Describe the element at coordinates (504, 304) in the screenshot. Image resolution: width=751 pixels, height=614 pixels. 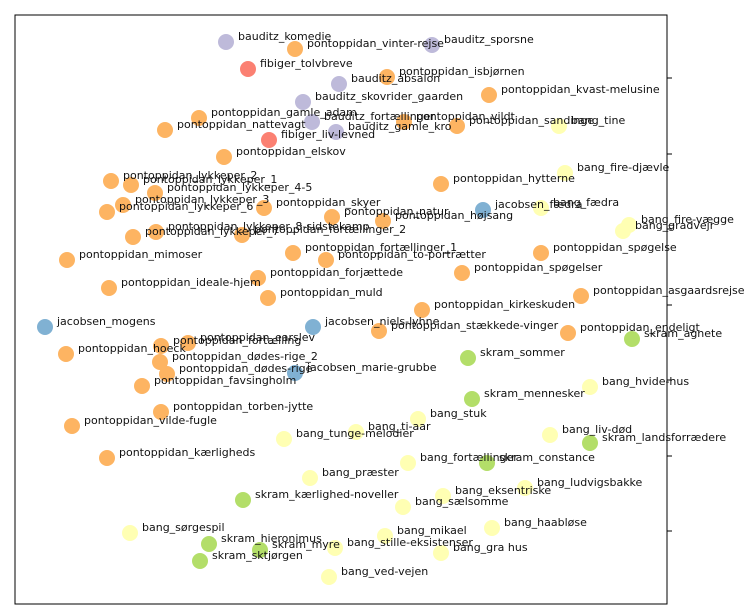
I see `point-label: pontoppidan_kirkeskuden` at that location.